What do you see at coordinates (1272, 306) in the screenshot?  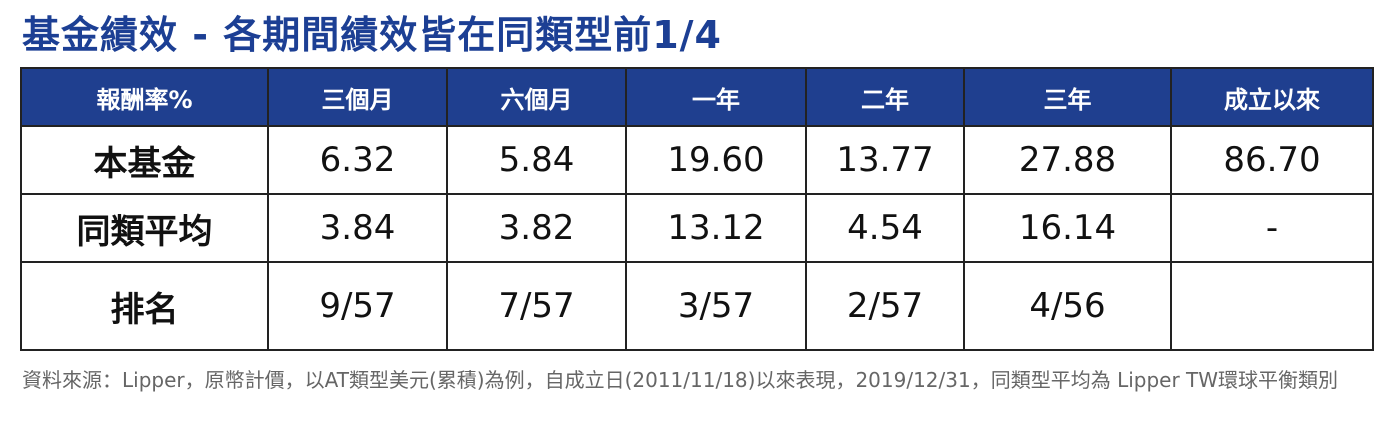 I see `table-cell` at bounding box center [1272, 306].